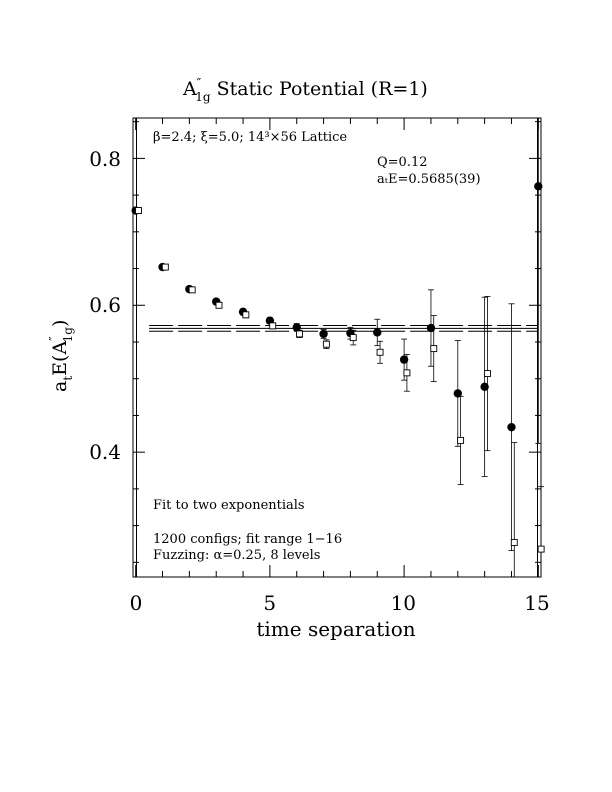 The image size is (612, 792). What do you see at coordinates (236, 555) in the screenshot?
I see `fuzzing-annotation: Fuzzing: α=0.25, 8 levels` at bounding box center [236, 555].